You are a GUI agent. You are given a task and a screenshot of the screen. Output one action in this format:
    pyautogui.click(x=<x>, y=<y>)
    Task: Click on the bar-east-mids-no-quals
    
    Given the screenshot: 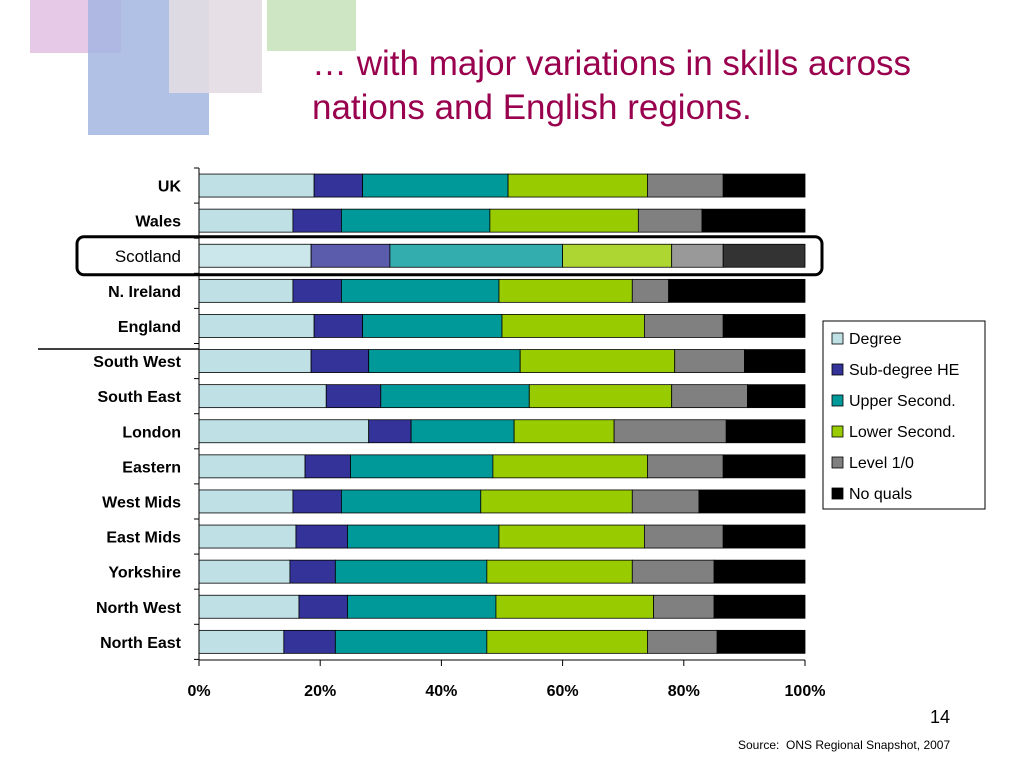 What is the action you would take?
    pyautogui.click(x=764, y=536)
    